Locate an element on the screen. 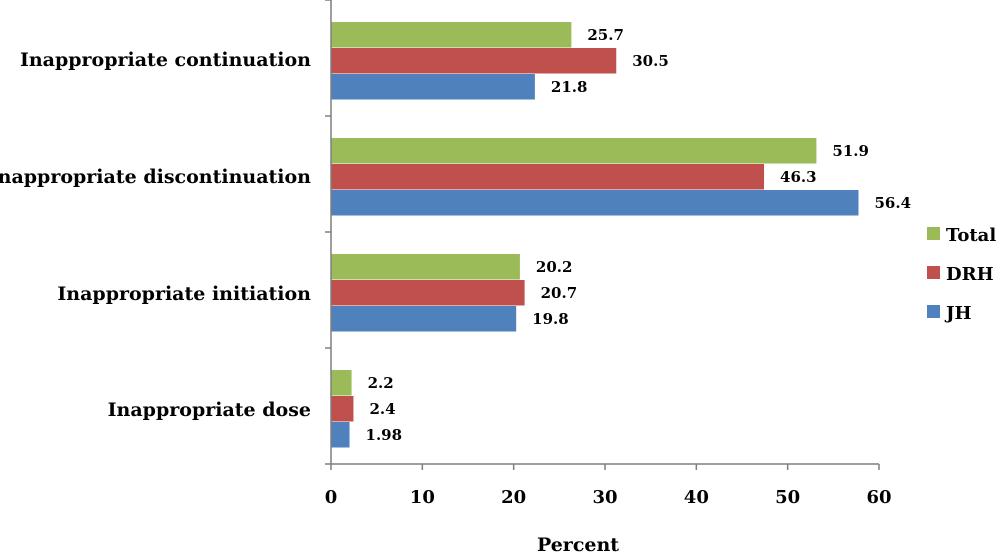 Image resolution: width=1000 pixels, height=552 pixels. legend-swatch-drh is located at coordinates (933, 272).